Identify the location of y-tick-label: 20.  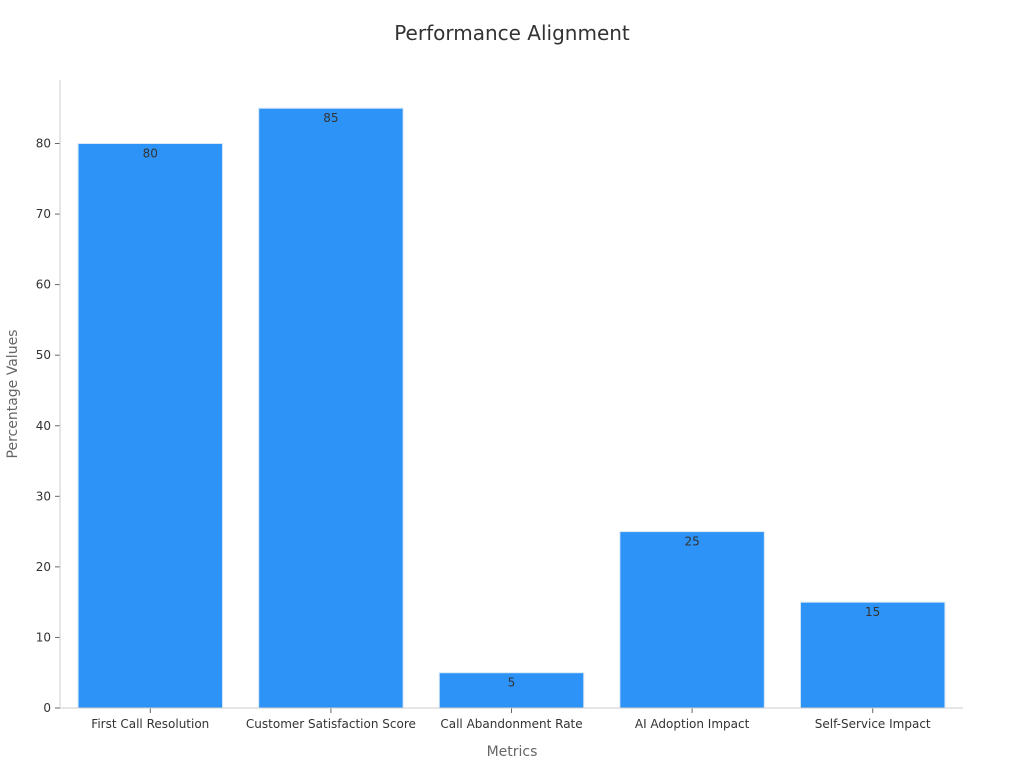
(43, 567).